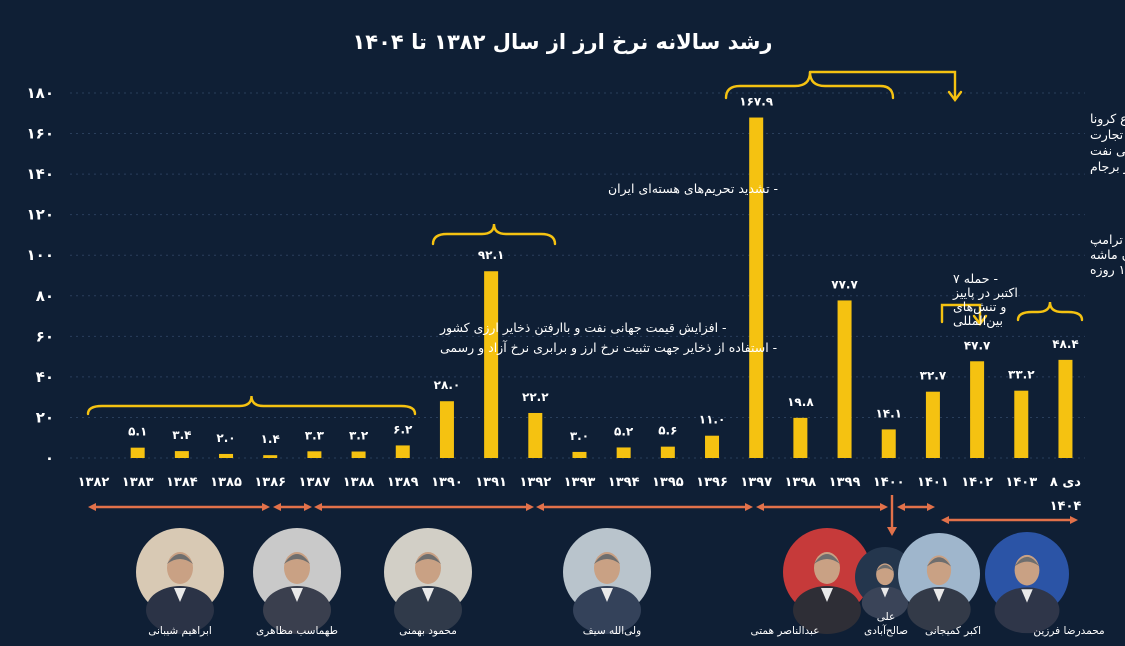 The height and width of the screenshot is (646, 1125). I want to click on annotation-text: - فعال‌شدن ماشه, so click(1107, 254).